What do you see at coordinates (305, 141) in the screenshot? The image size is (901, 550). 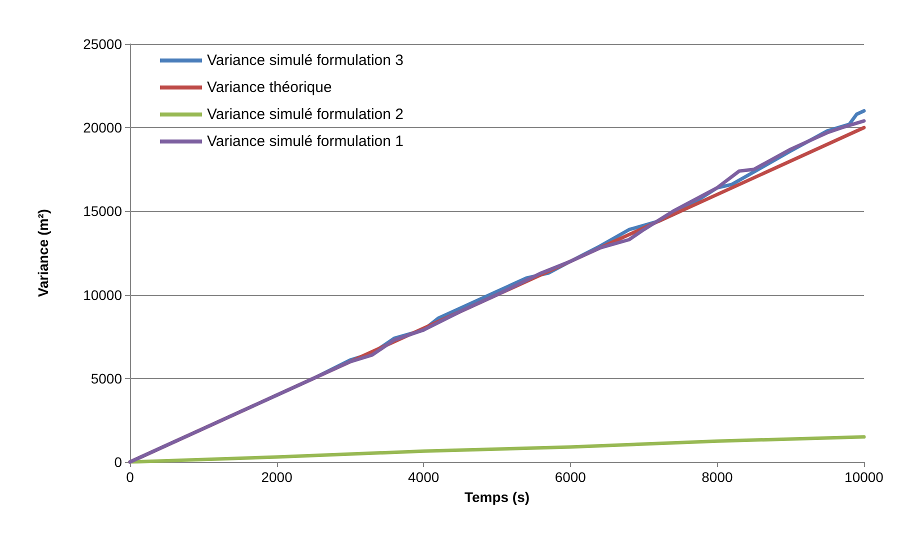 I see `legend-label: Variance simulé formulation 1` at bounding box center [305, 141].